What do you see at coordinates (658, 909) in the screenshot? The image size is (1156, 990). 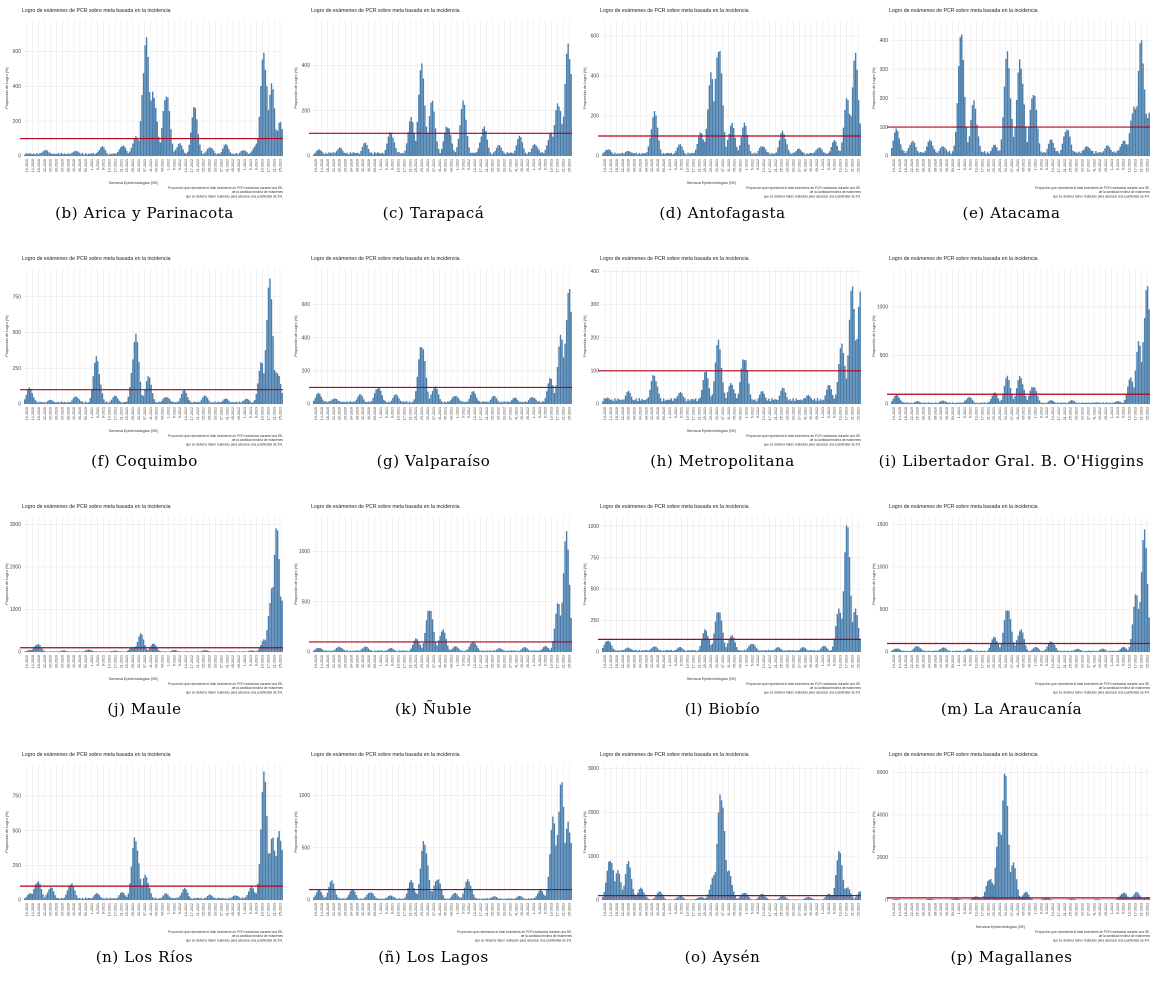 I see `x-tick-label: 46-2020` at bounding box center [658, 909].